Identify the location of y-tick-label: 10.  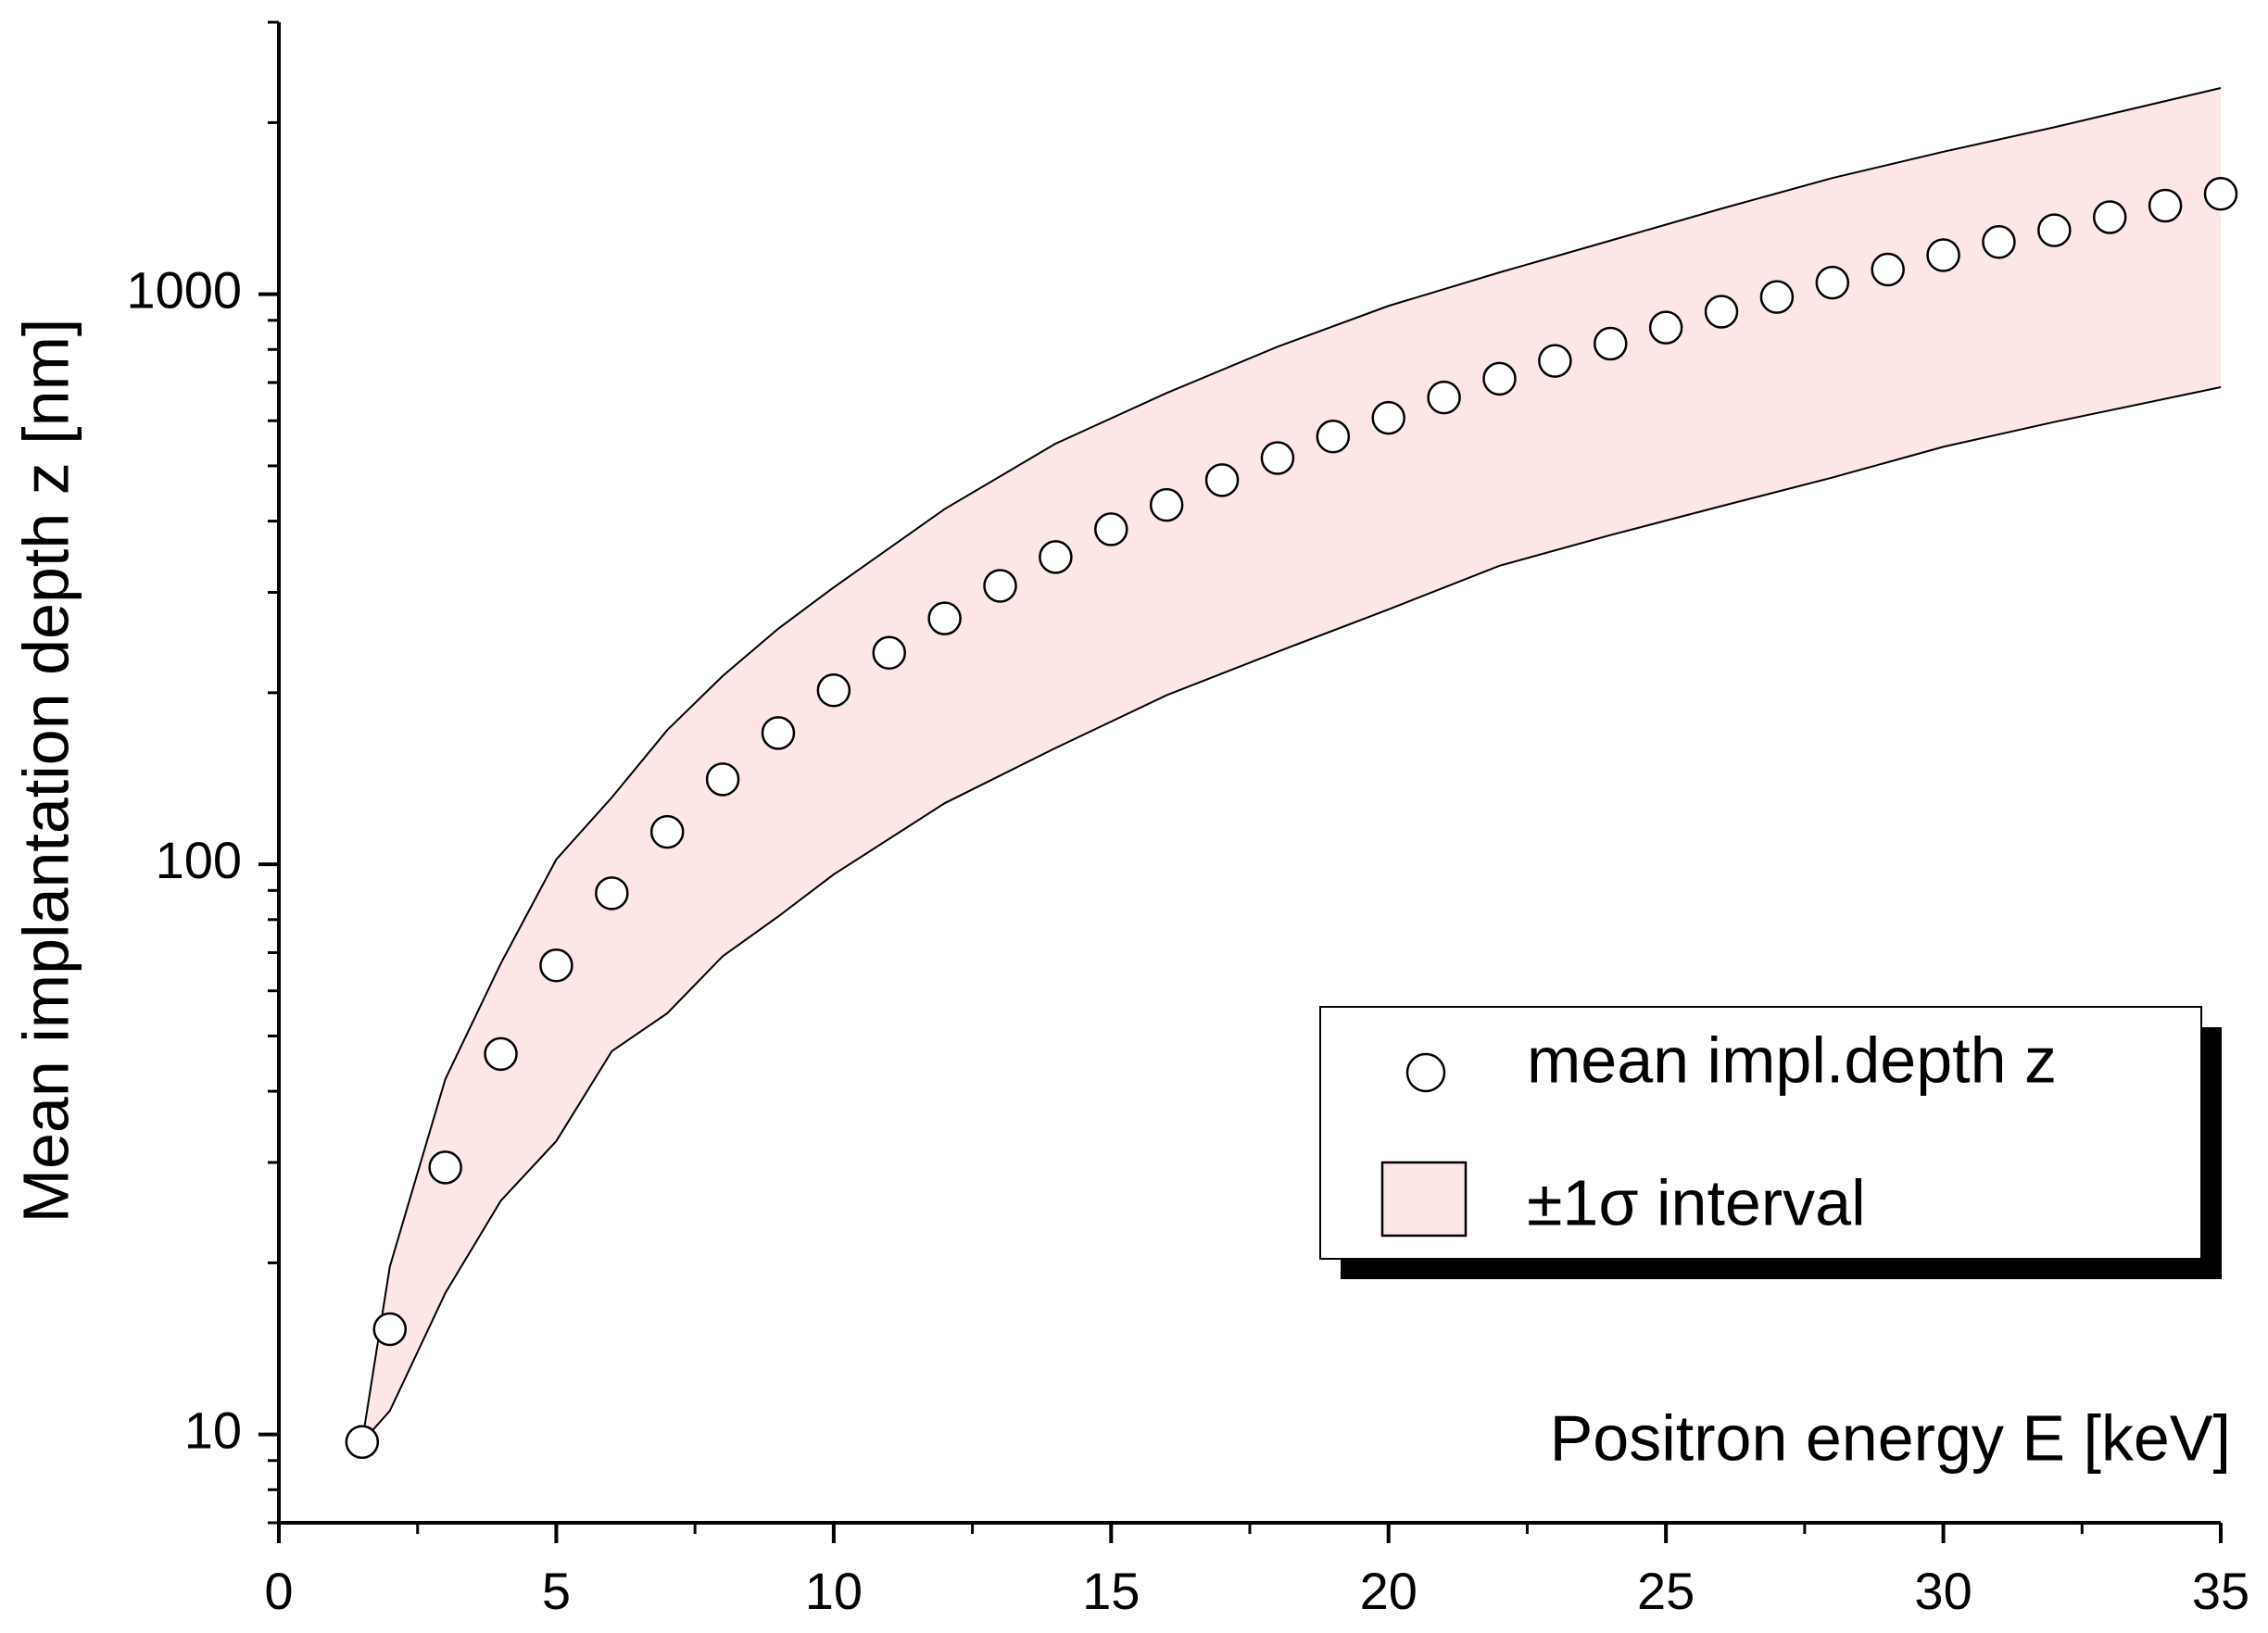
(213, 1430).